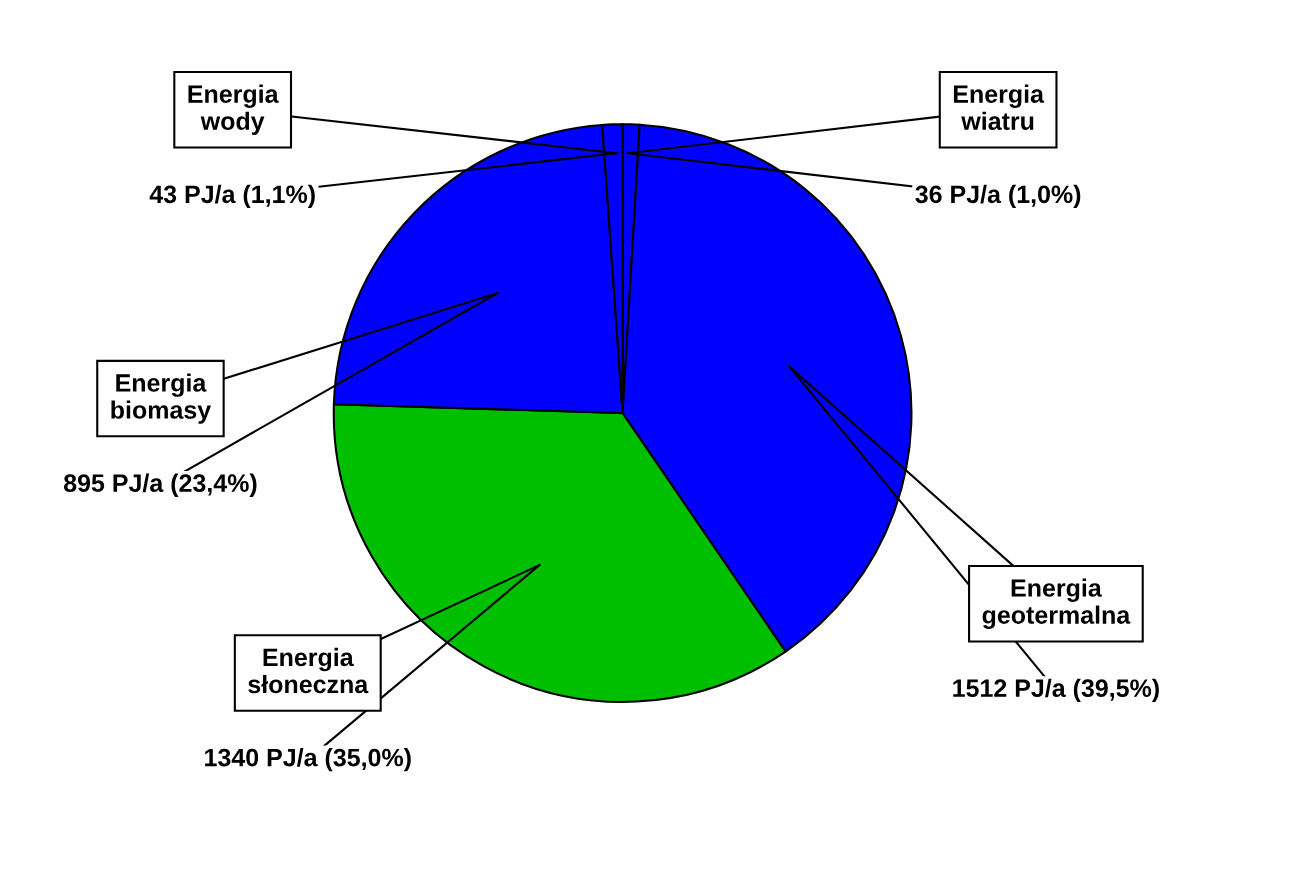  I want to click on slice-label: Energia wody, so click(233, 109).